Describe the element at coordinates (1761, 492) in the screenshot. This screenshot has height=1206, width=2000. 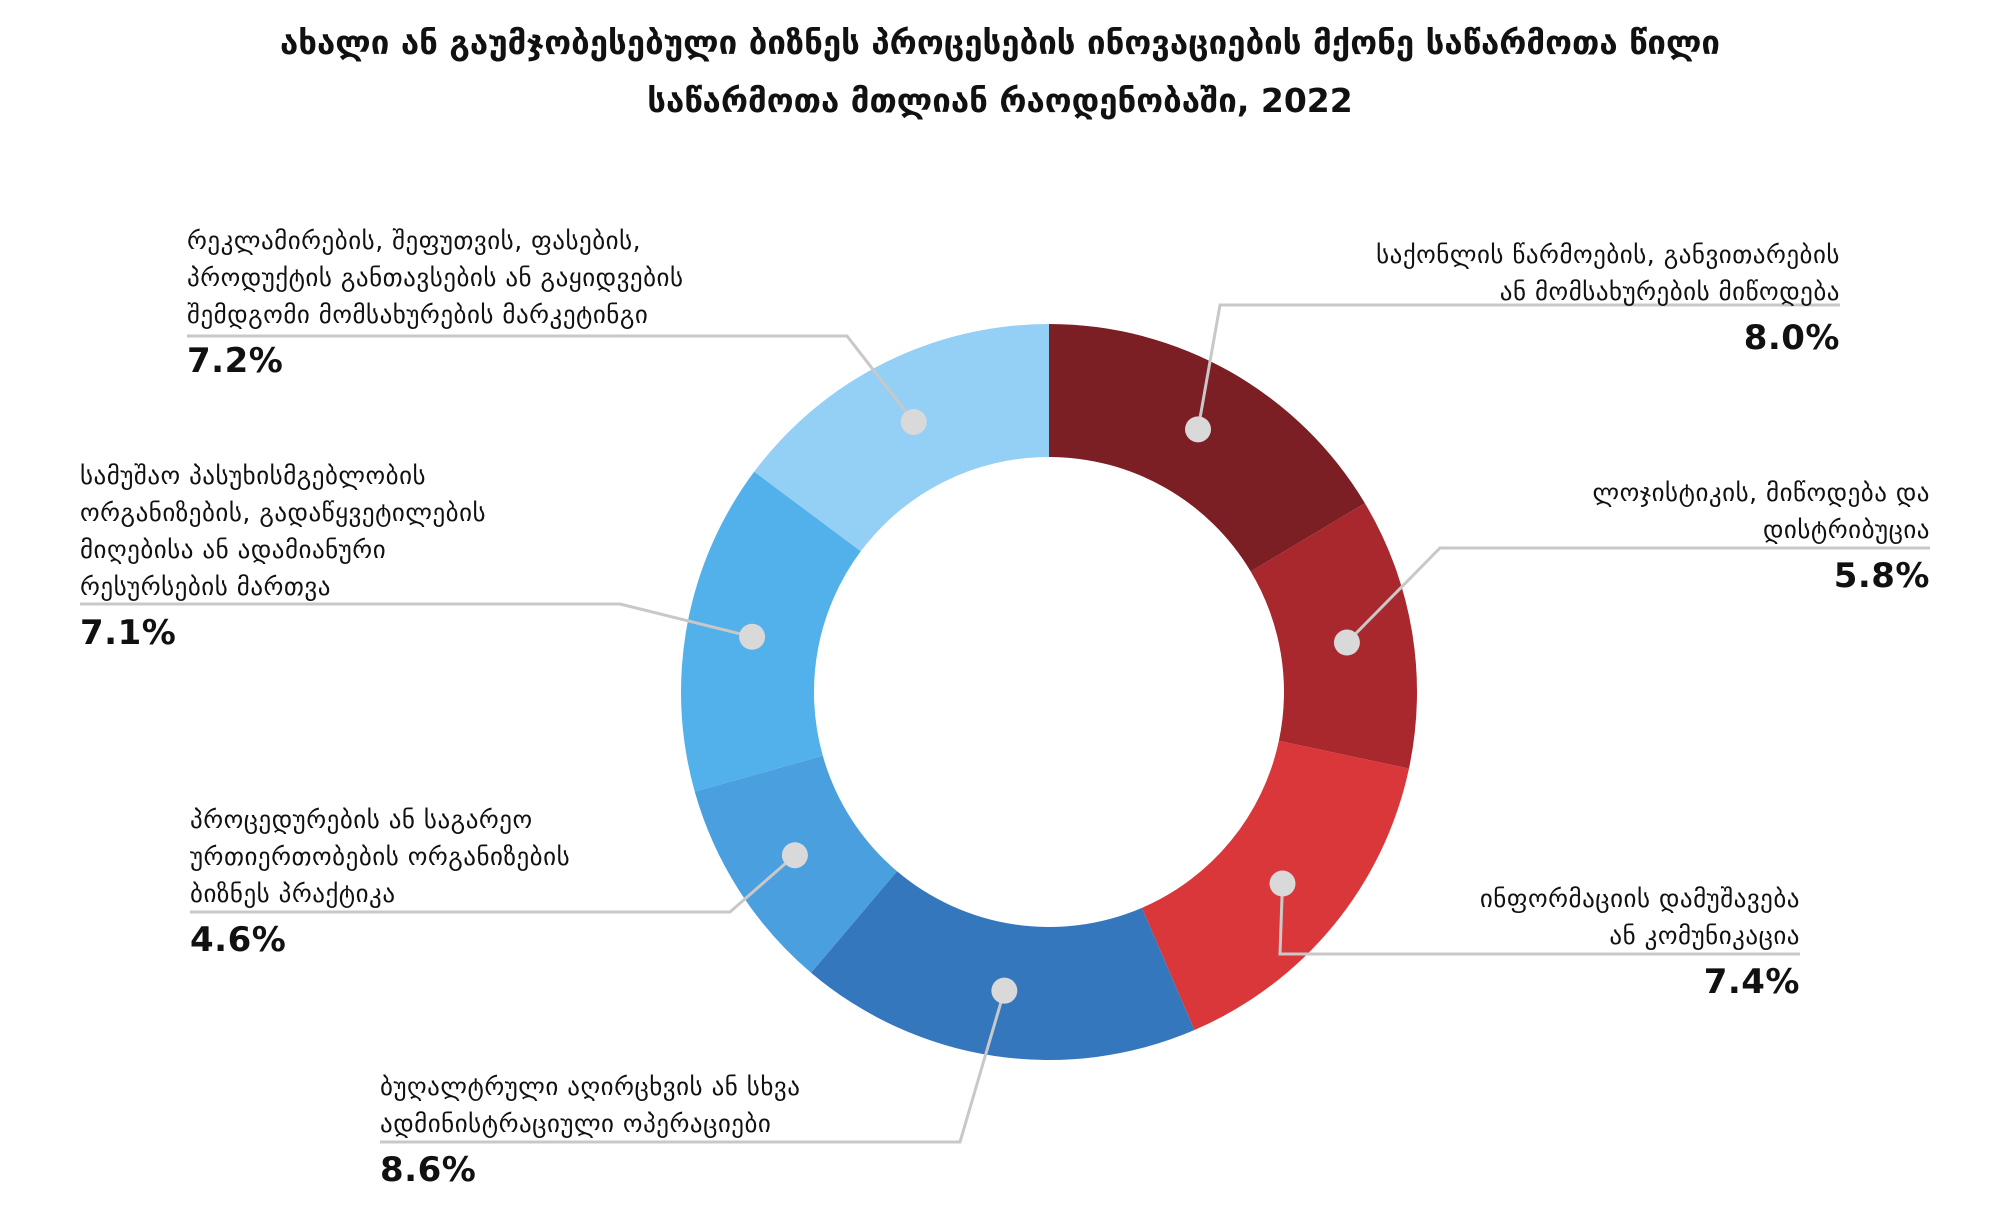
I see `slice-label-line: ლოჯისტიკის, მიწოდება და` at that location.